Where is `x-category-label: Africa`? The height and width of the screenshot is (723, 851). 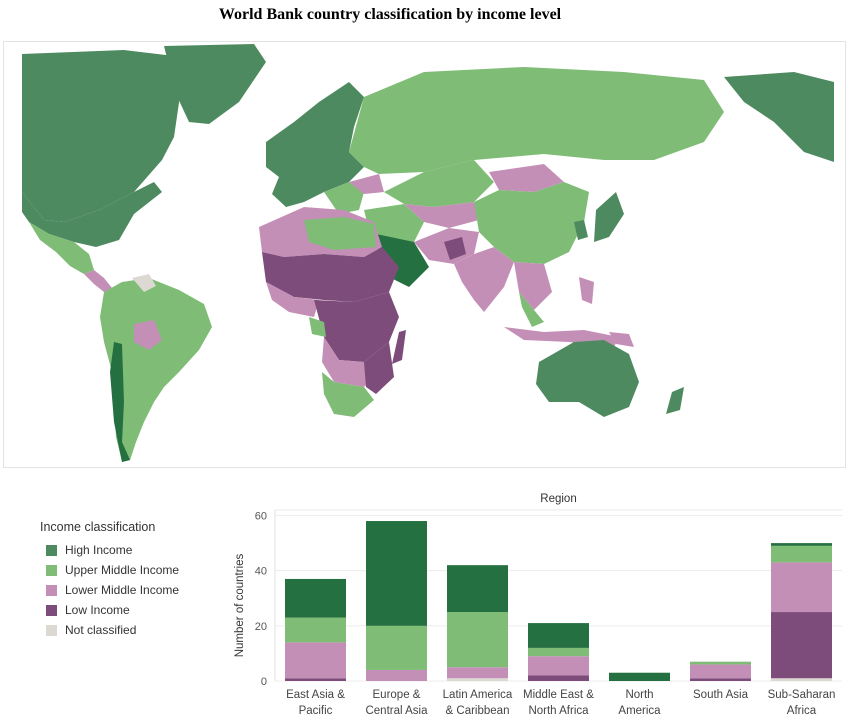
x-category-label: Africa is located at coordinates (802, 711).